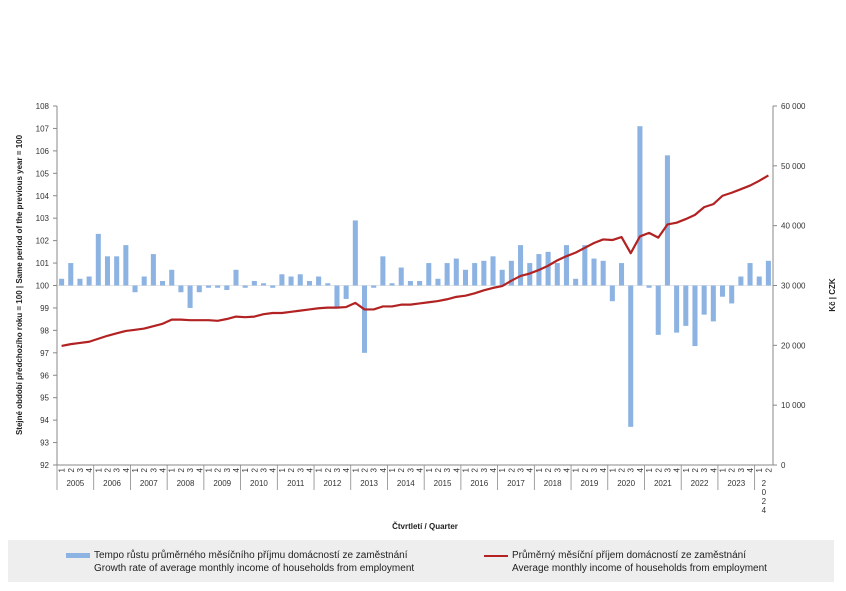 The height and width of the screenshot is (591, 846). Describe the element at coordinates (43, 218) in the screenshot. I see `y-left-tick-label: 103` at that location.